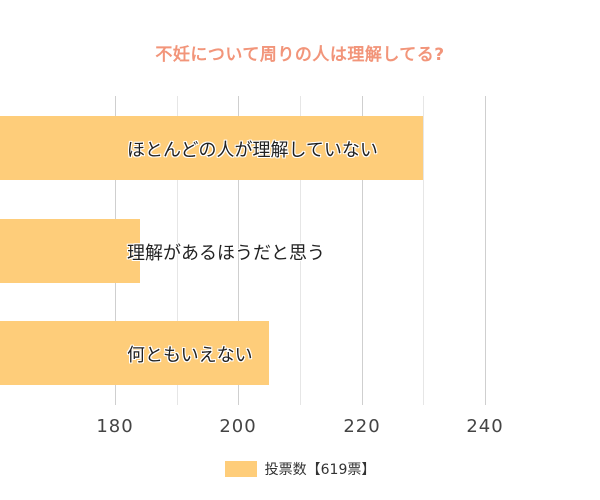 This screenshot has width=600, height=500. Describe the element at coordinates (362, 426) in the screenshot. I see `x-tick-label: 220` at that location.